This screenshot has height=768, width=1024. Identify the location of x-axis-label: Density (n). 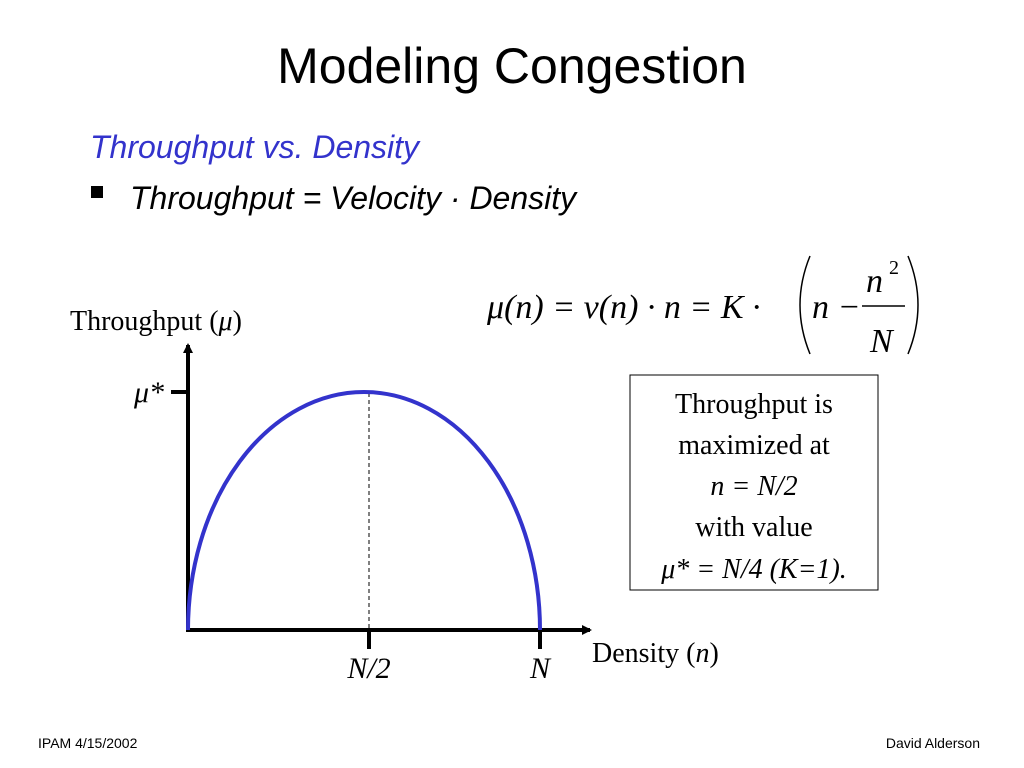
(655, 653).